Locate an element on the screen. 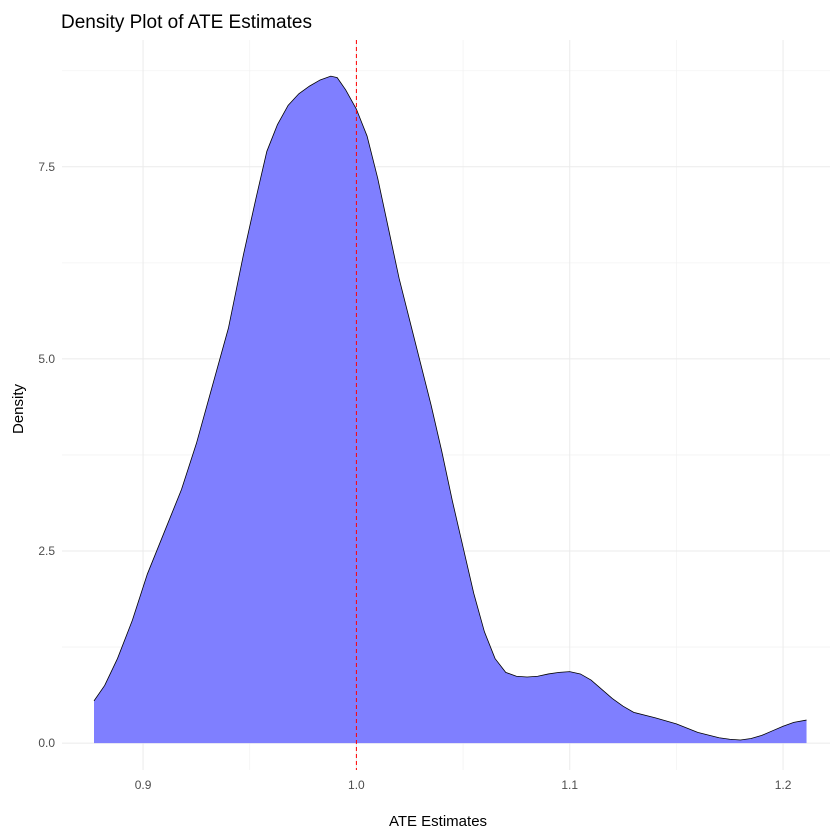  x-axis-ticks: 0.9 1.0 1.1 1.2 is located at coordinates (463, 785).